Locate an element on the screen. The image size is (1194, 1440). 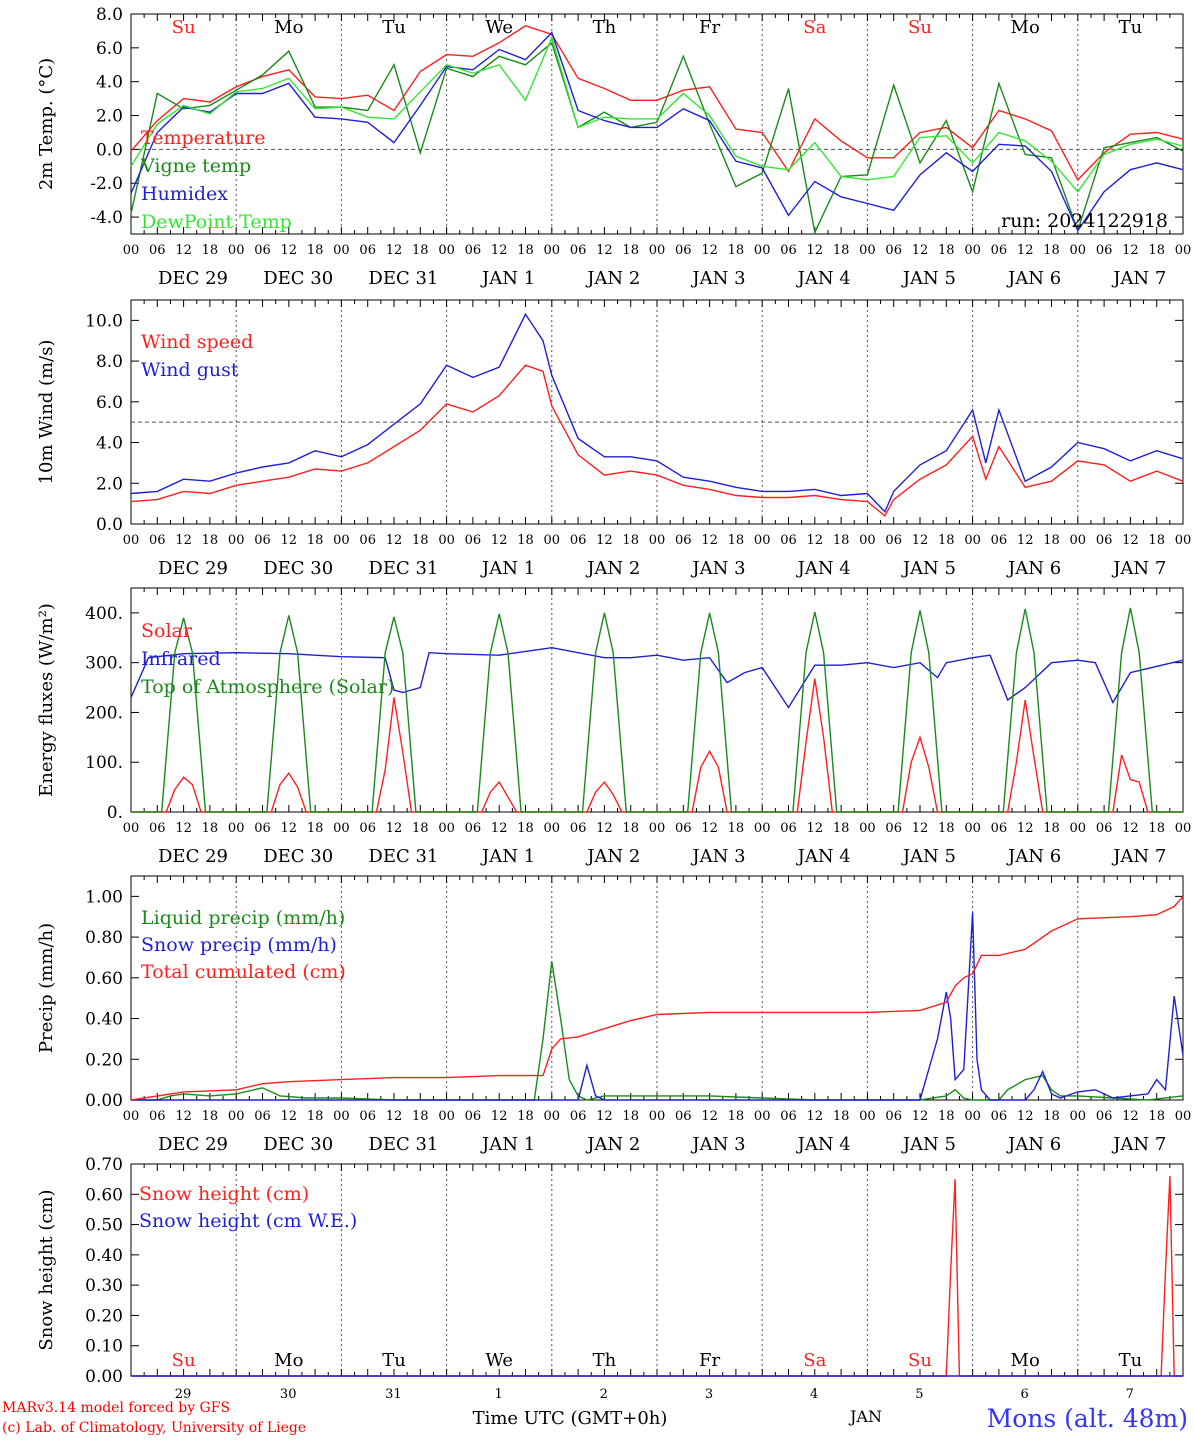
y-tick-label: 4.0 is located at coordinates (109, 444).